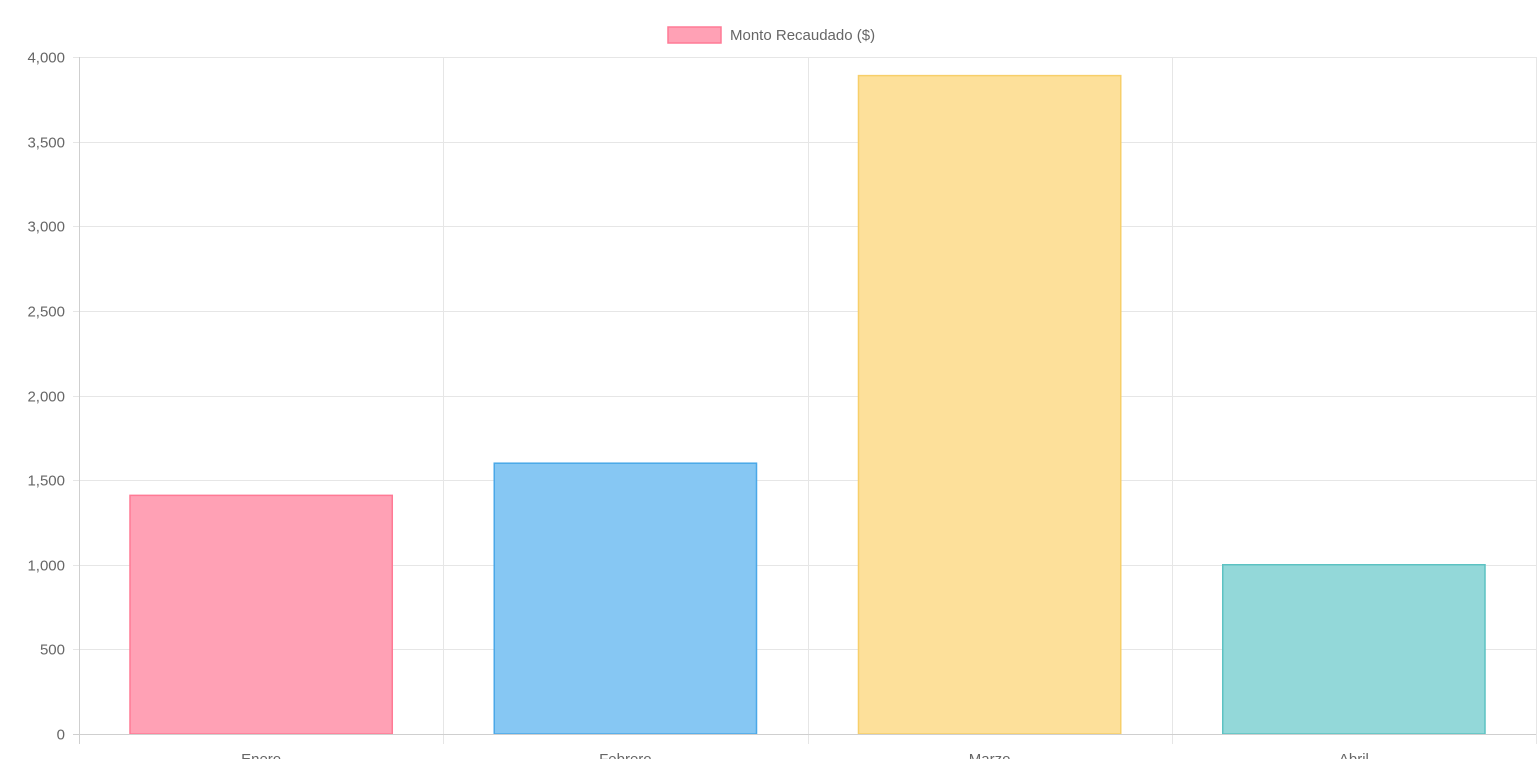  Describe the element at coordinates (802, 35) in the screenshot. I see `legend-label: Monto Recaudado ($)` at that location.